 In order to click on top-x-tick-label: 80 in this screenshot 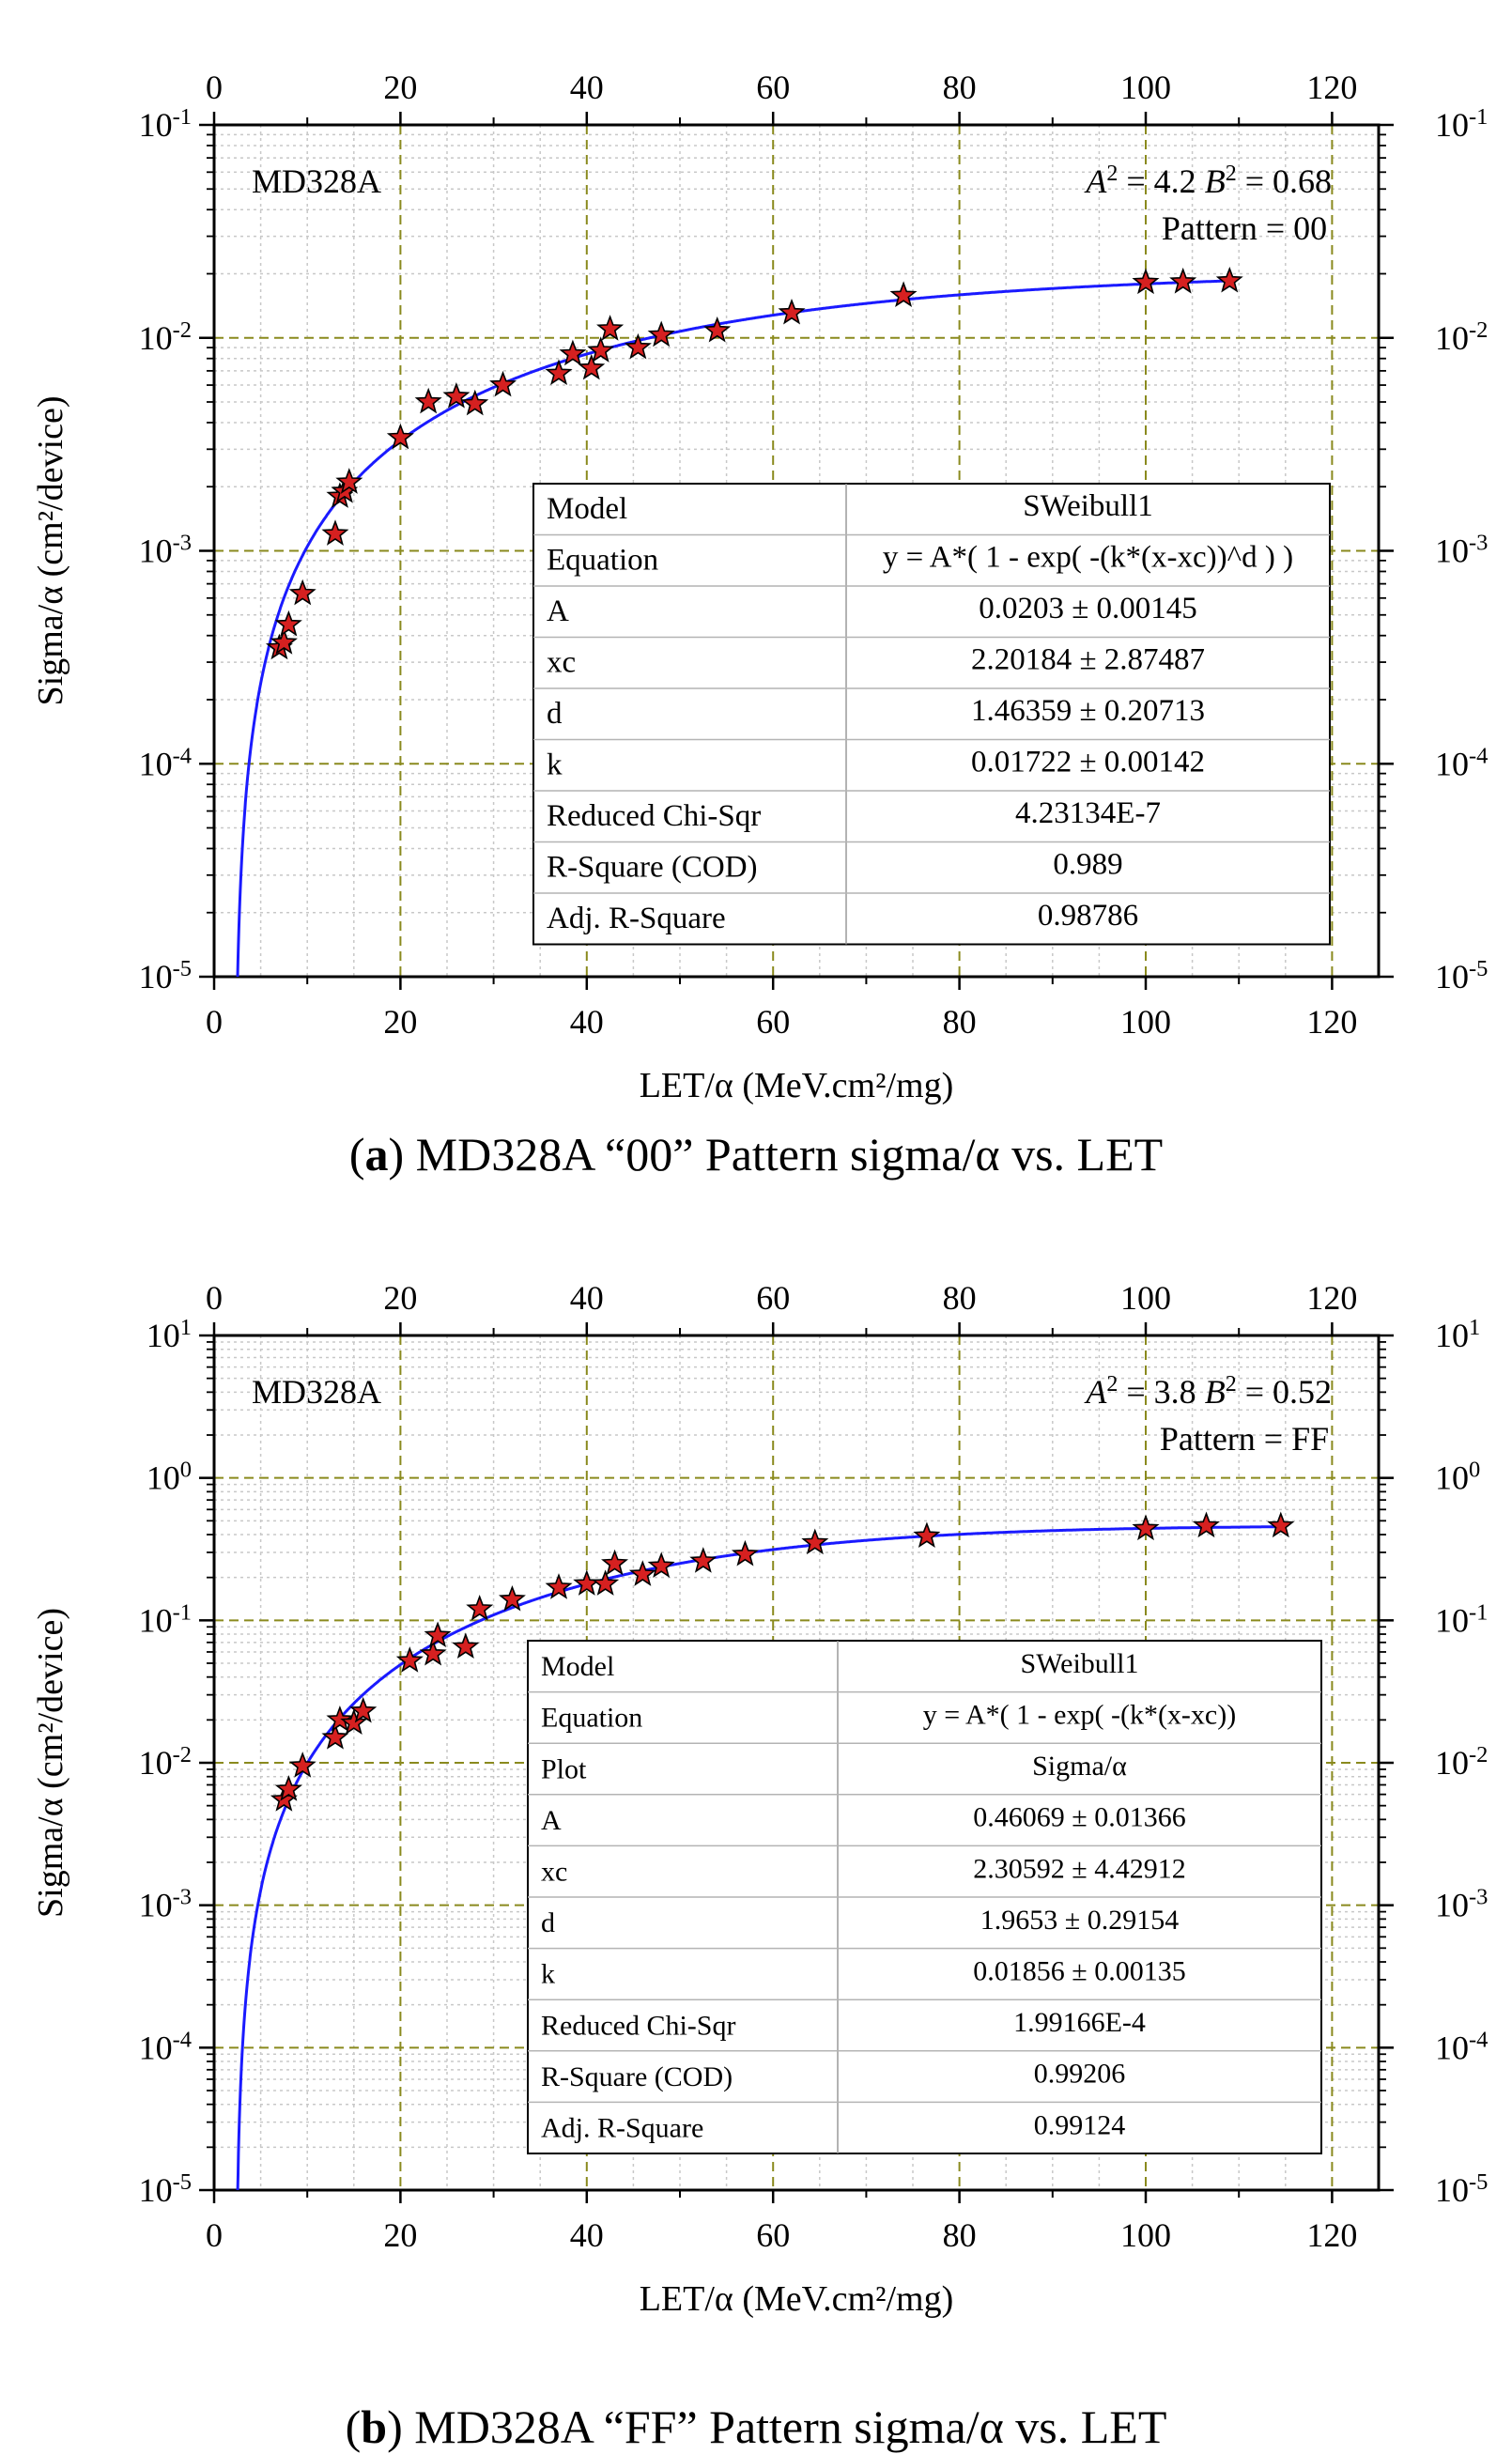, I will do `click(960, 1298)`.